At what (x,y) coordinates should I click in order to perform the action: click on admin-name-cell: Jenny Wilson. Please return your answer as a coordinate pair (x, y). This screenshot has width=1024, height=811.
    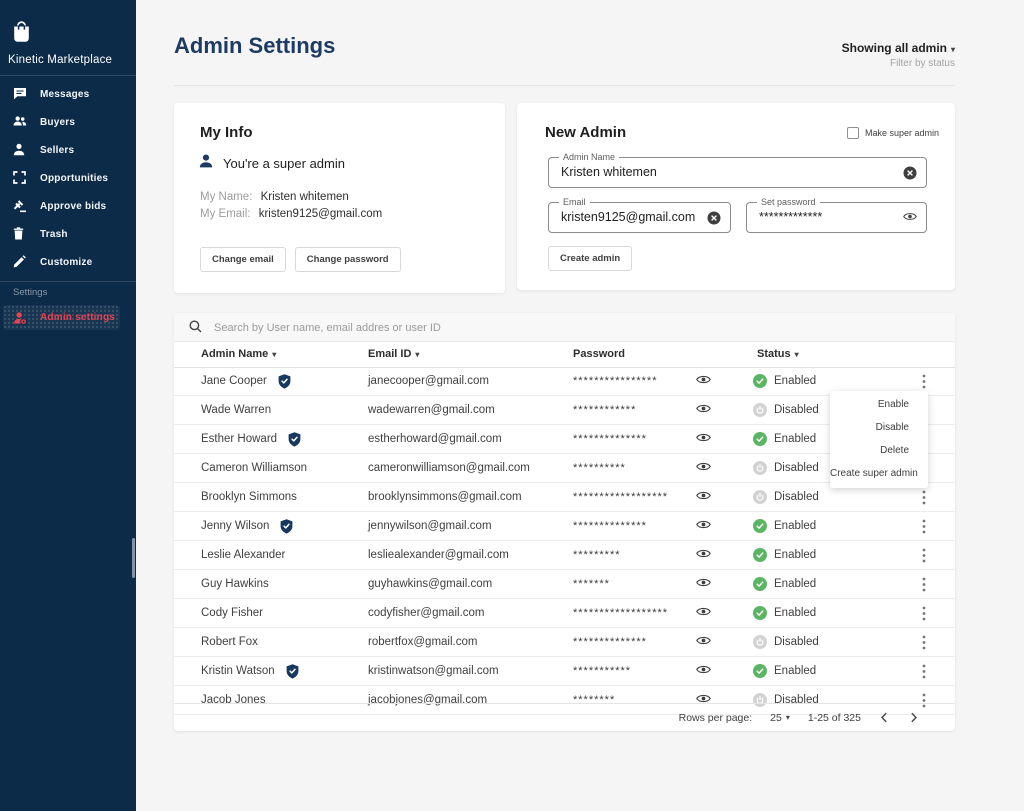
    Looking at the image, I should click on (247, 526).